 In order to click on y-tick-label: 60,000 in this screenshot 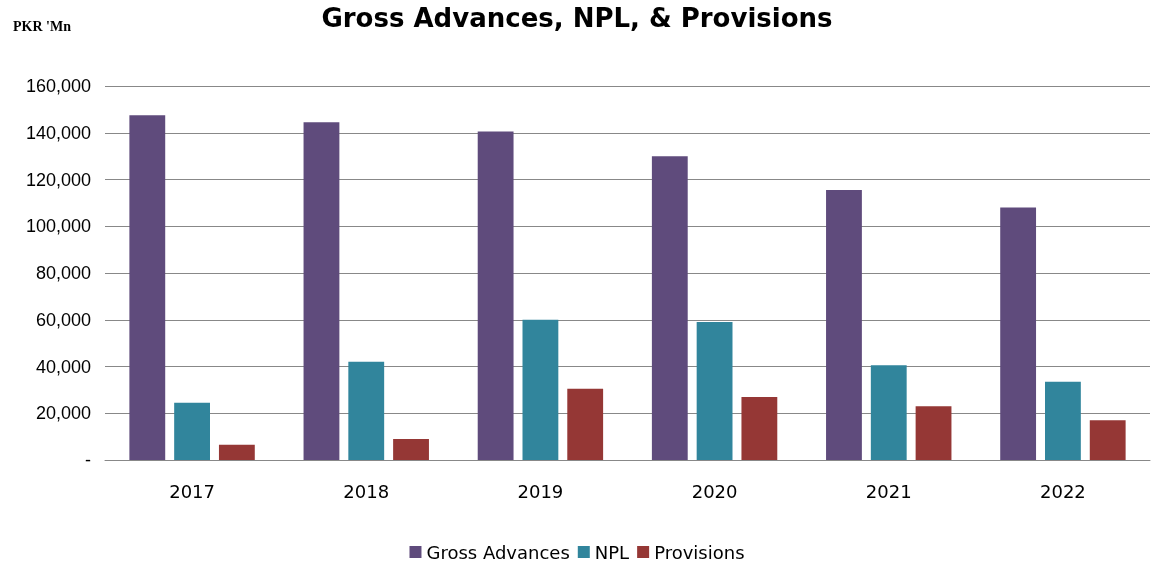, I will do `click(63, 319)`.